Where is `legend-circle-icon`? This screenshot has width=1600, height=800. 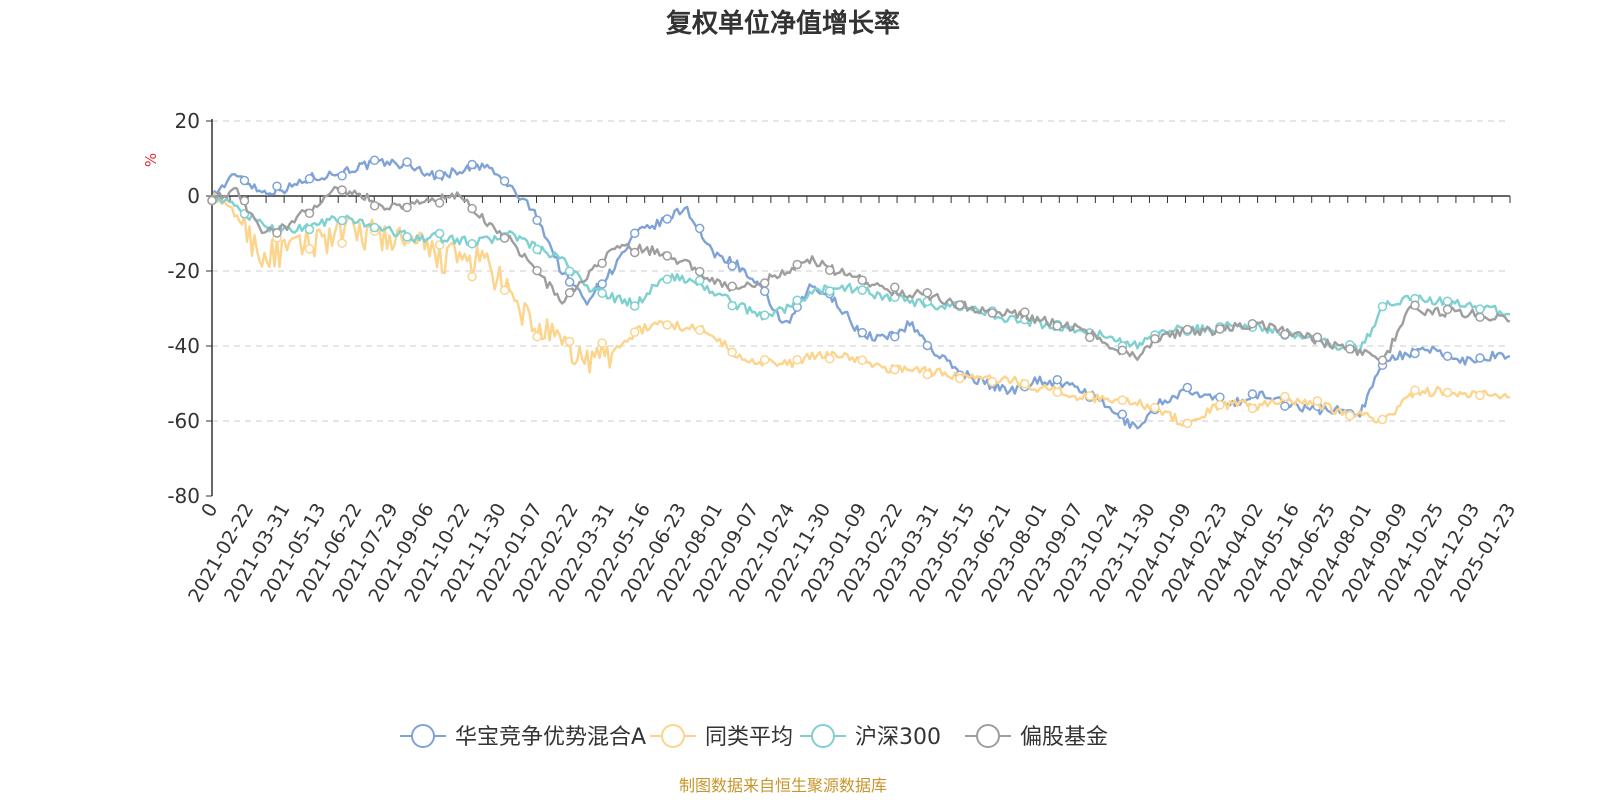 legend-circle-icon is located at coordinates (673, 736).